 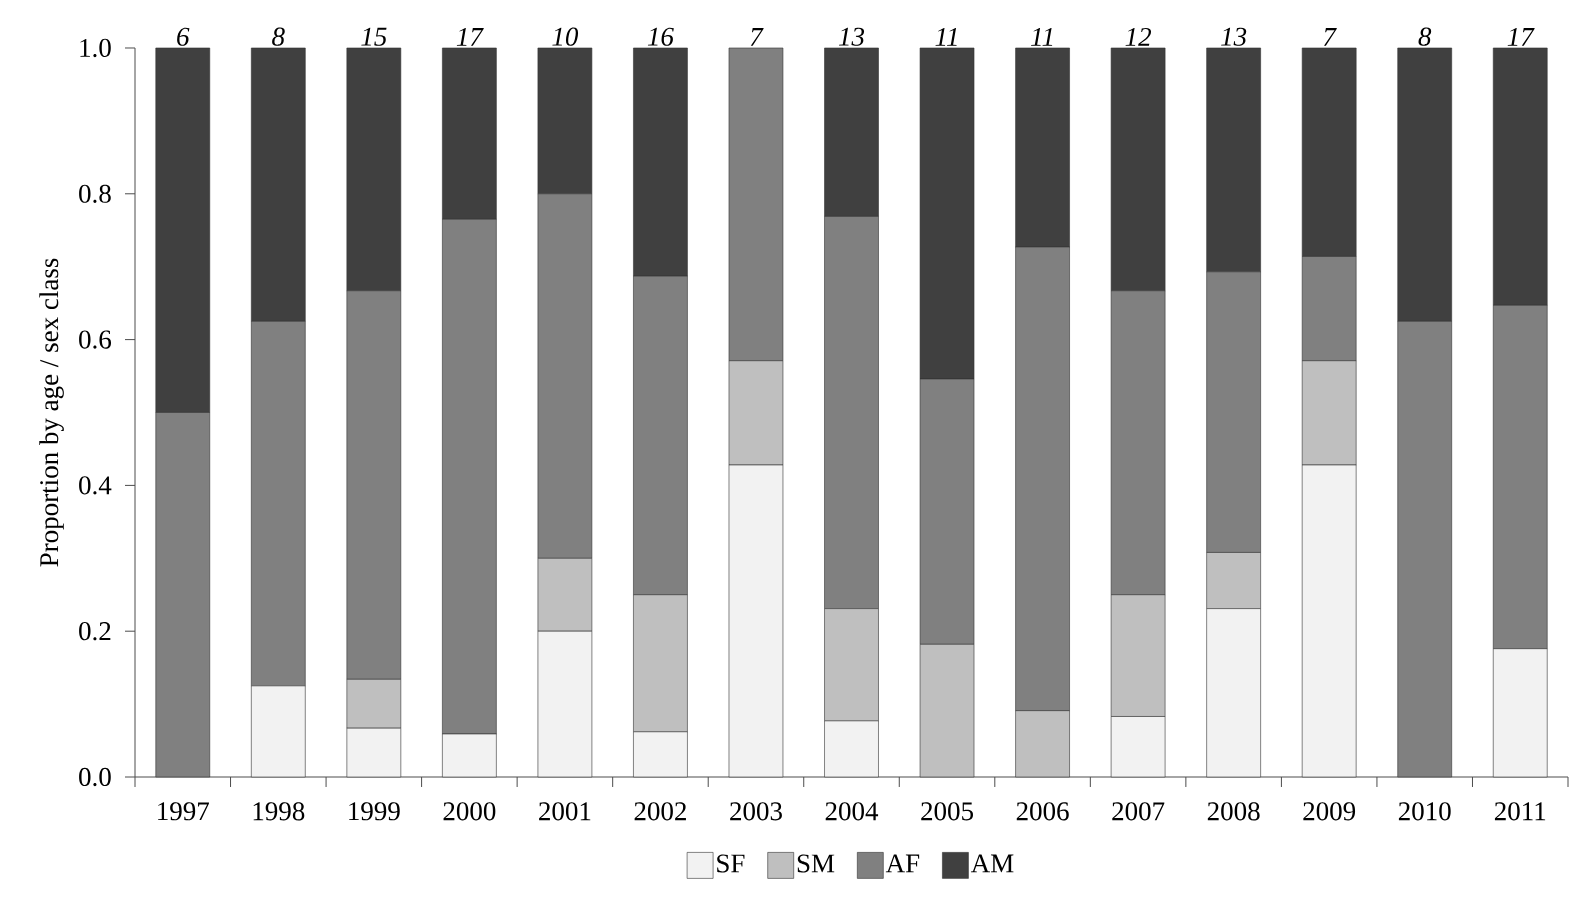 What do you see at coordinates (816, 863) in the screenshot?
I see `legend-label: SM` at bounding box center [816, 863].